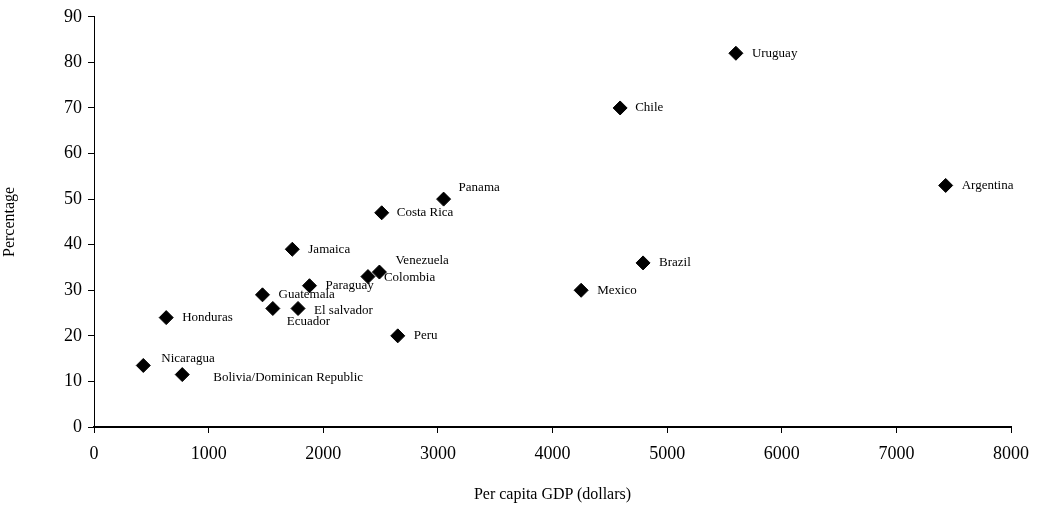 The width and height of the screenshot is (1039, 508). Describe the element at coordinates (9, 221) in the screenshot. I see `y-axis-title: Percentage` at that location.